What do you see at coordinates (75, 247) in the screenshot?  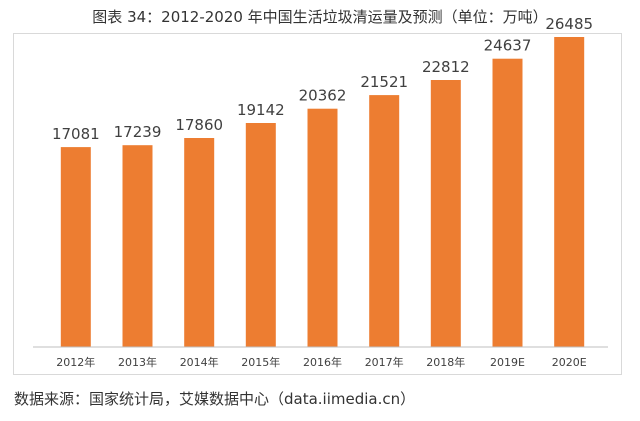 I see `bar-2012年` at bounding box center [75, 247].